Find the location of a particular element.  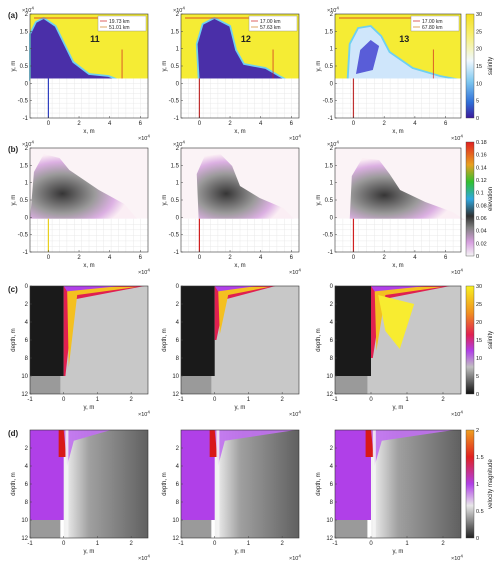

y-exponent: ×10⁴ is located at coordinates (28, 144).